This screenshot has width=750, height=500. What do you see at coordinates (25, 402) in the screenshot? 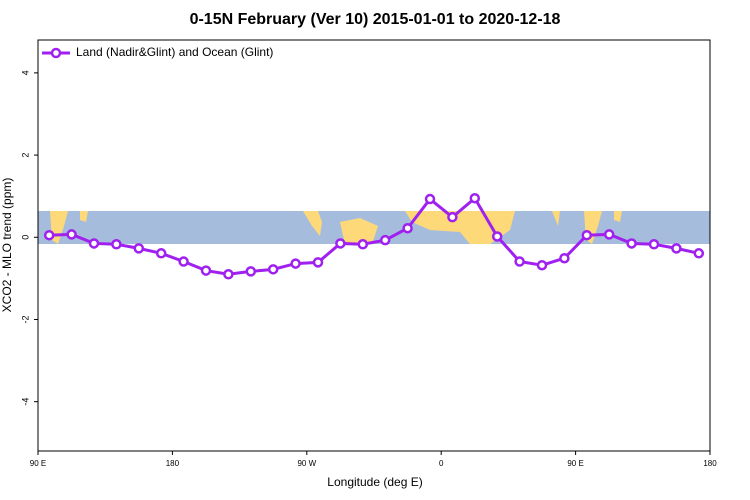
I see `y-tick-label: -4` at bounding box center [25, 402].